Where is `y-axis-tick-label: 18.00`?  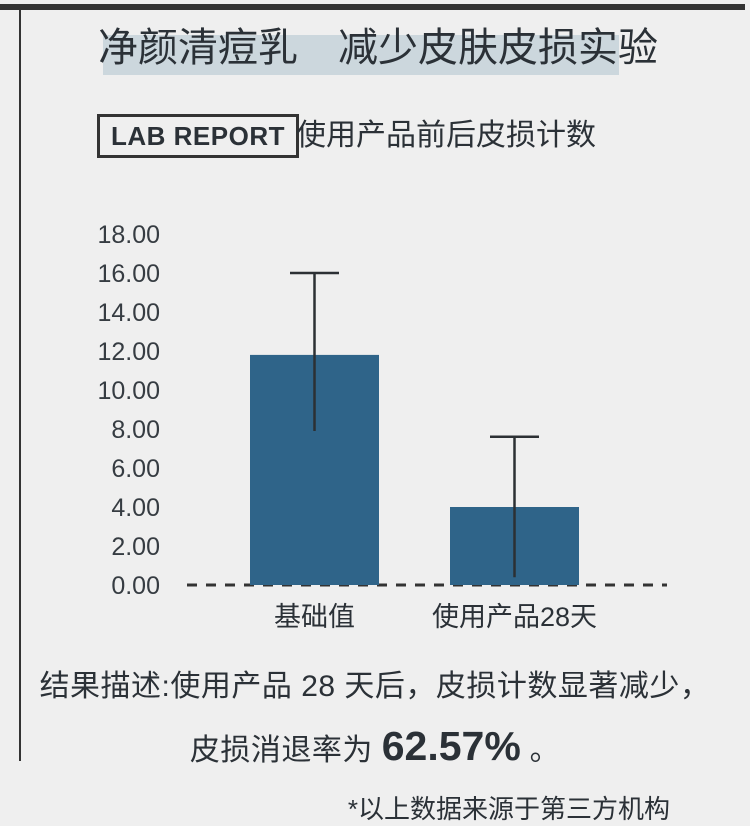
y-axis-tick-label: 18.00 is located at coordinates (128, 235).